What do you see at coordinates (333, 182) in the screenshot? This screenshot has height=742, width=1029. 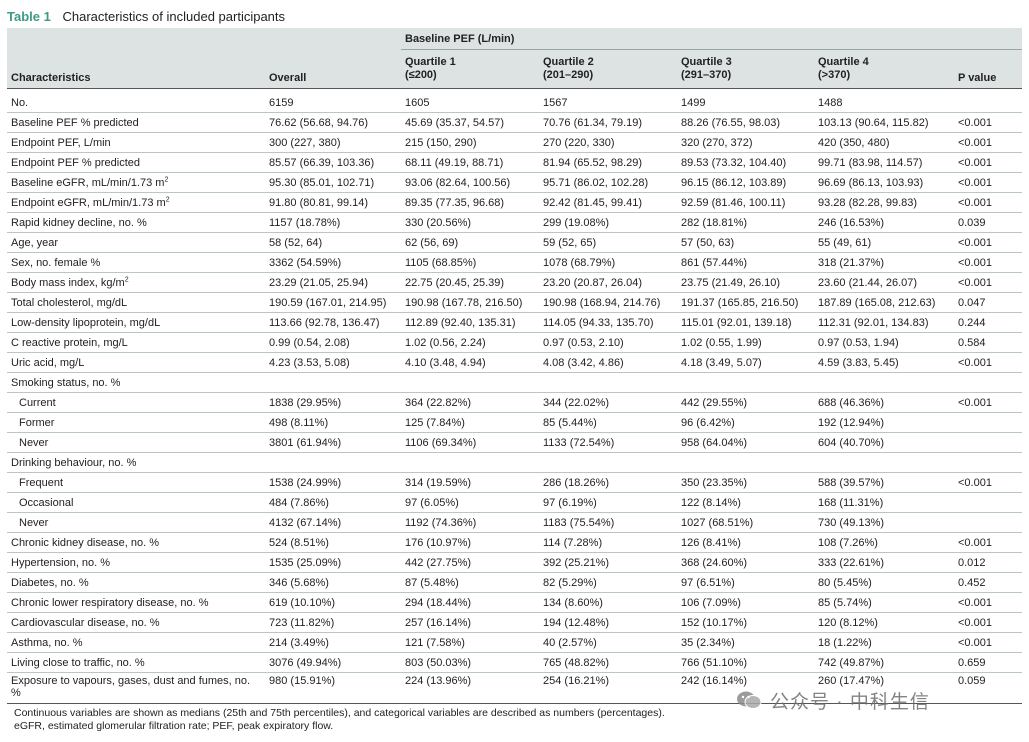 I see `cell-overall: 95.30 (85.01, 102.71)` at bounding box center [333, 182].